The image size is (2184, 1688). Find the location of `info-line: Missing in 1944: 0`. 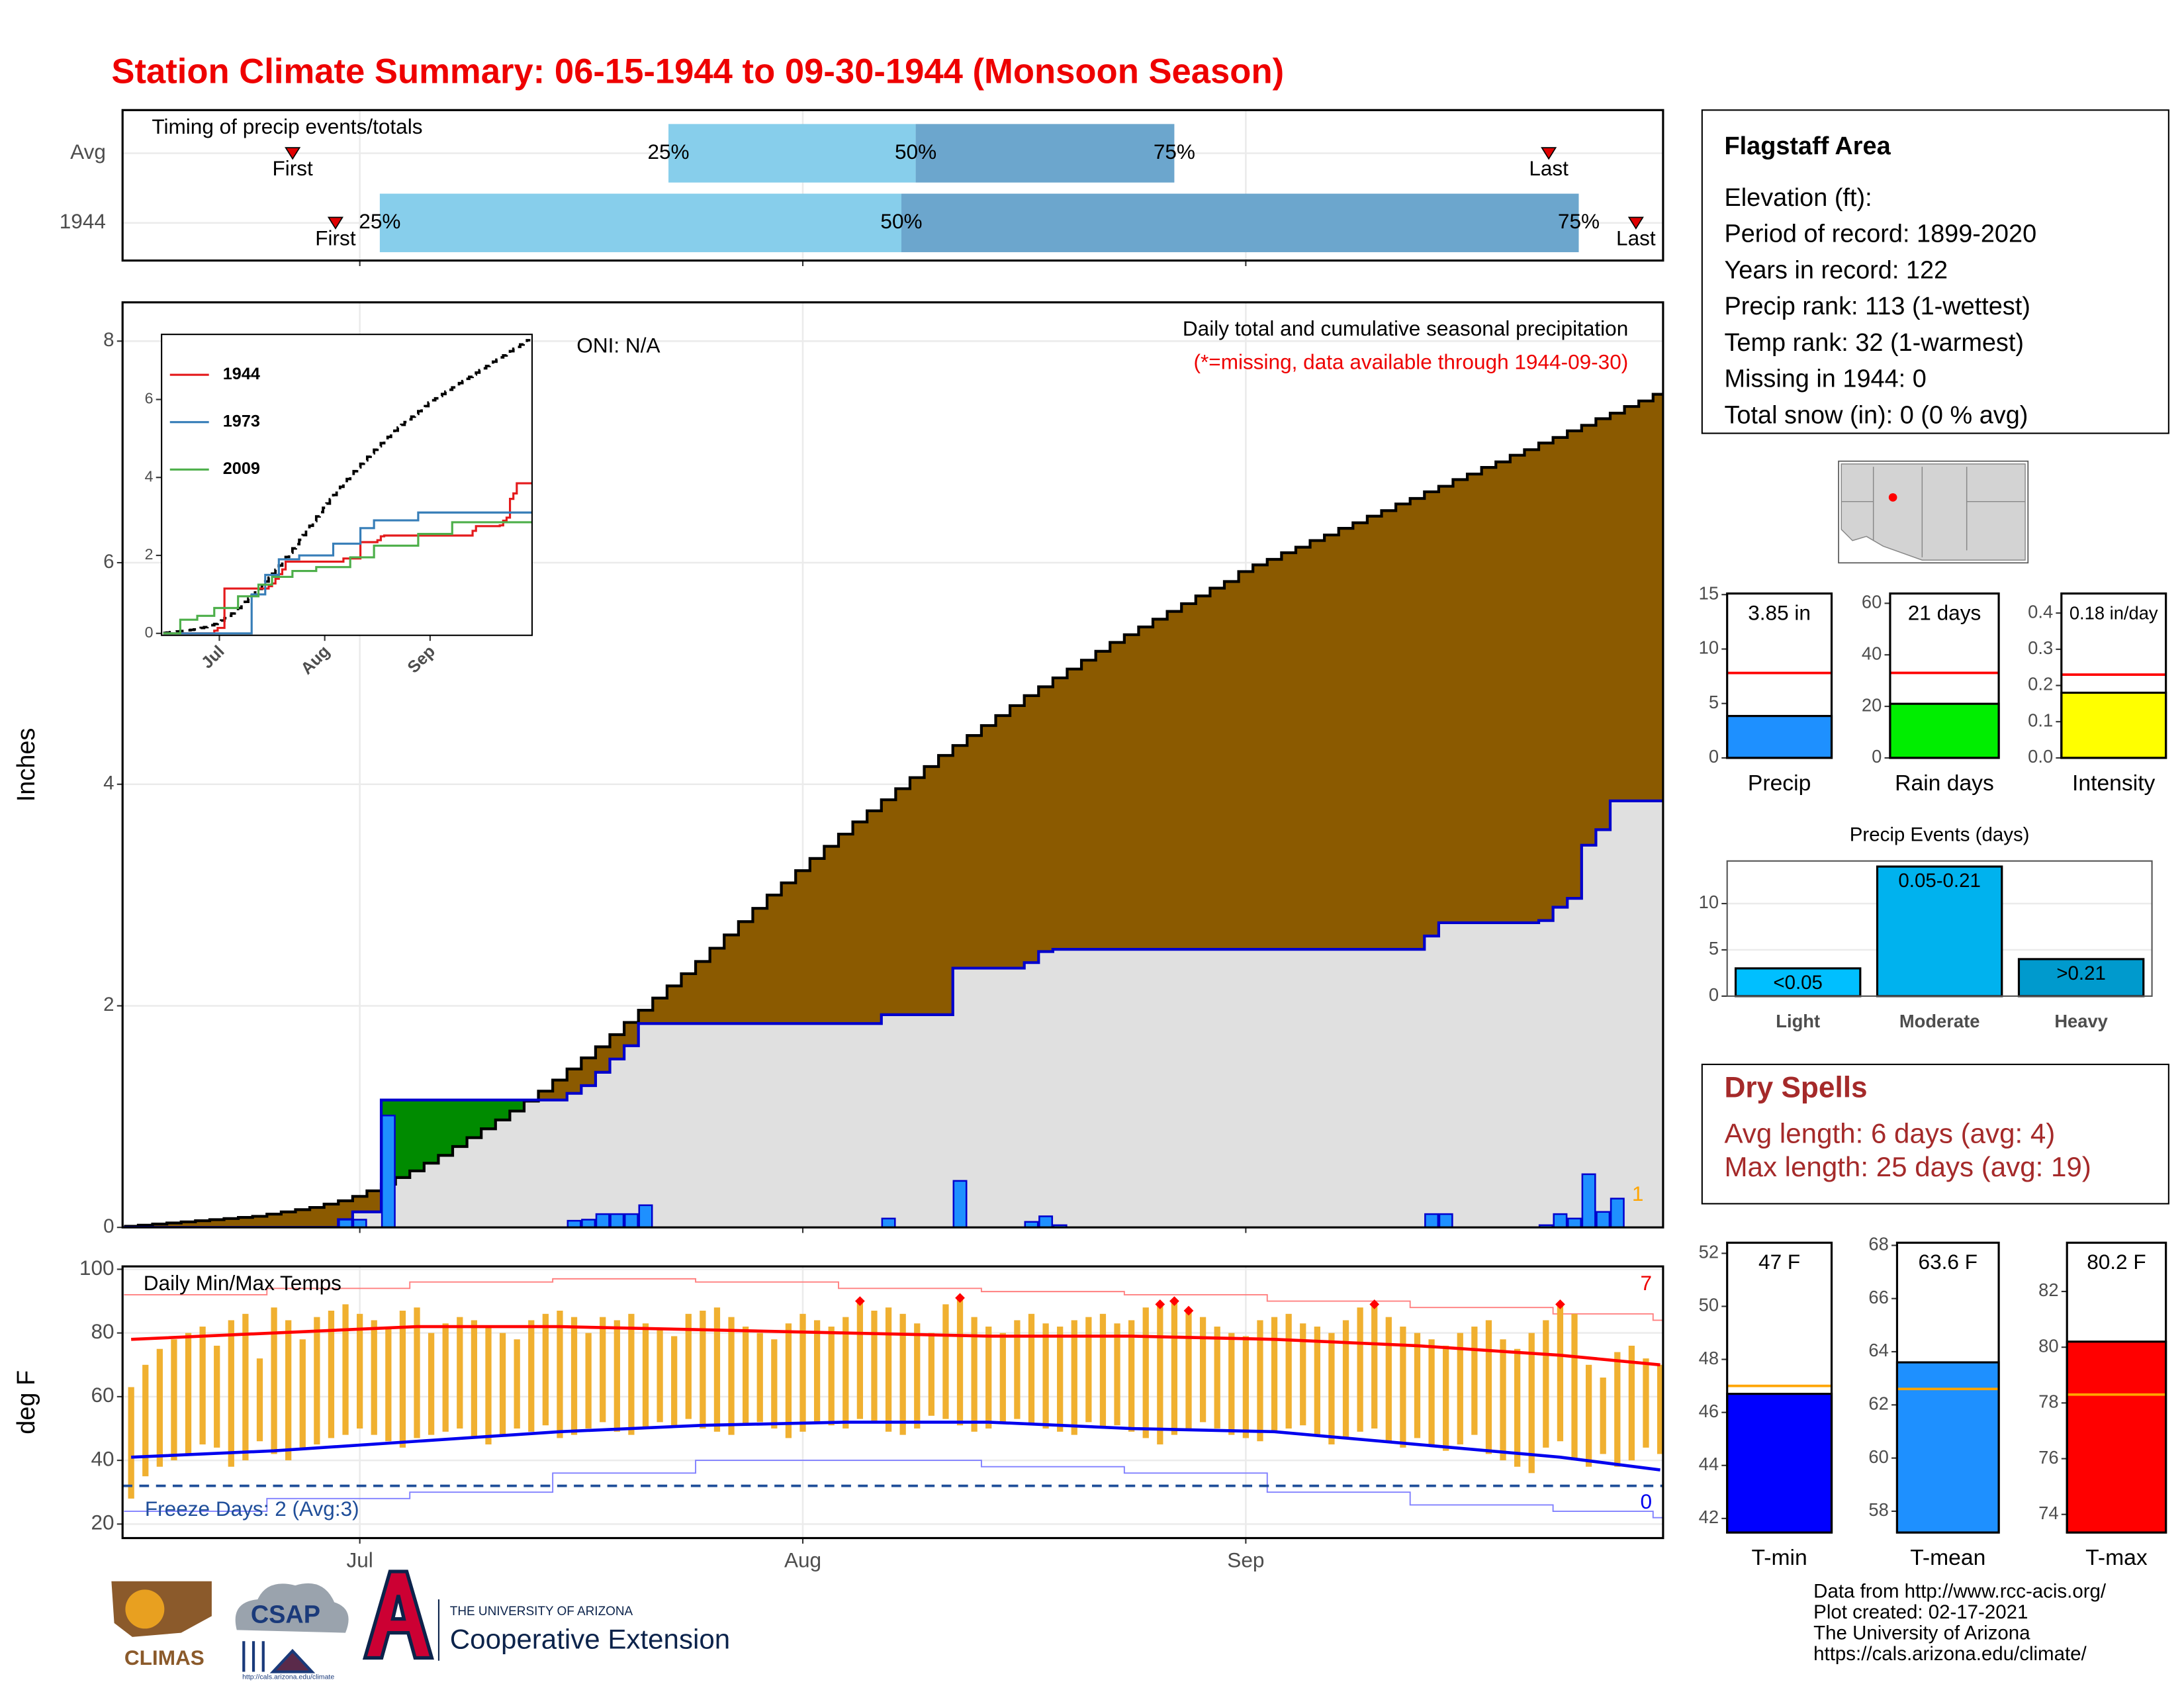

info-line: Missing in 1944: 0 is located at coordinates (1825, 379).